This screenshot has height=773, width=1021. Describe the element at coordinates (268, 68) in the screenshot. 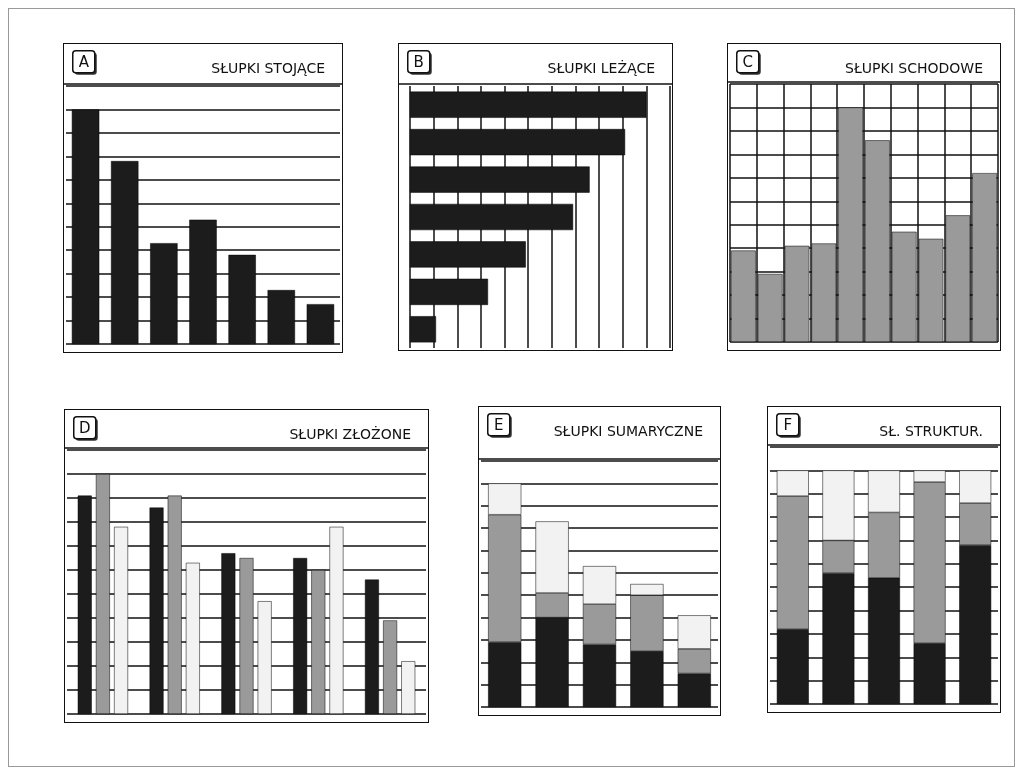

I see `chart-title: SŁUPKI STOJĄCE` at that location.